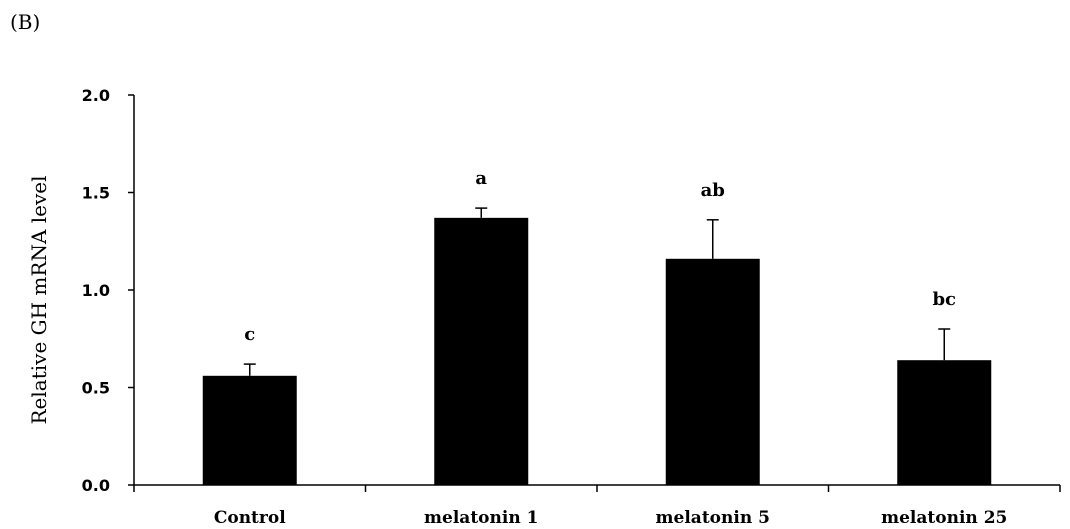 This screenshot has height=529, width=1070. Describe the element at coordinates (96, 95) in the screenshot. I see `y-tick-label: 2.0` at that location.